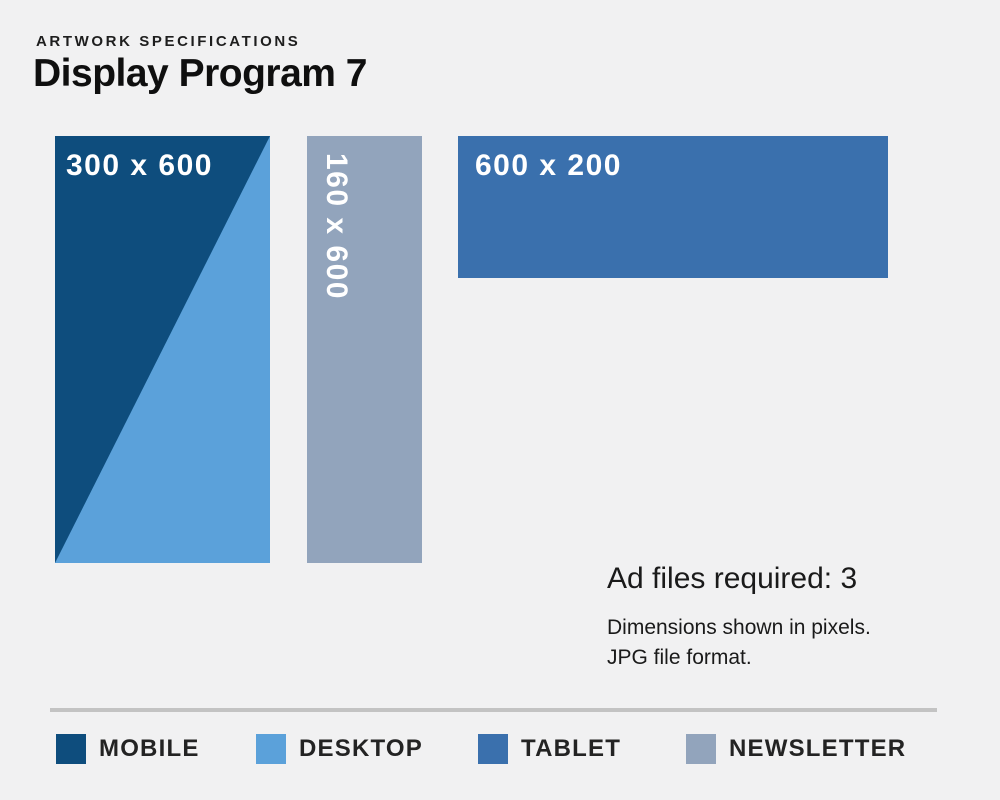 The image size is (1000, 800). What do you see at coordinates (139, 165) in the screenshot?
I see `banner-300x600-label: 300 x 600` at bounding box center [139, 165].